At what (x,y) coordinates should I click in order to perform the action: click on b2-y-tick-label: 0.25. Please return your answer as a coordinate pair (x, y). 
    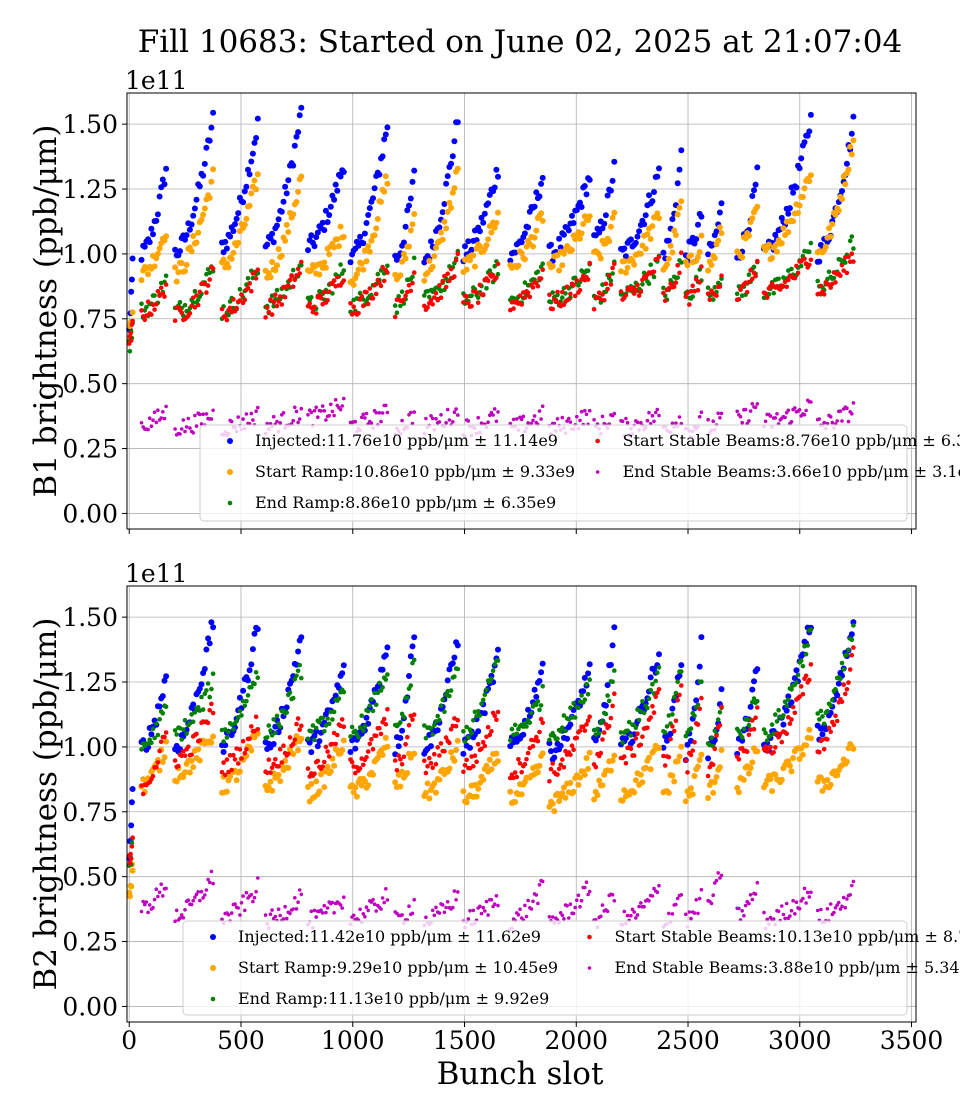
    Looking at the image, I should click on (90, 942).